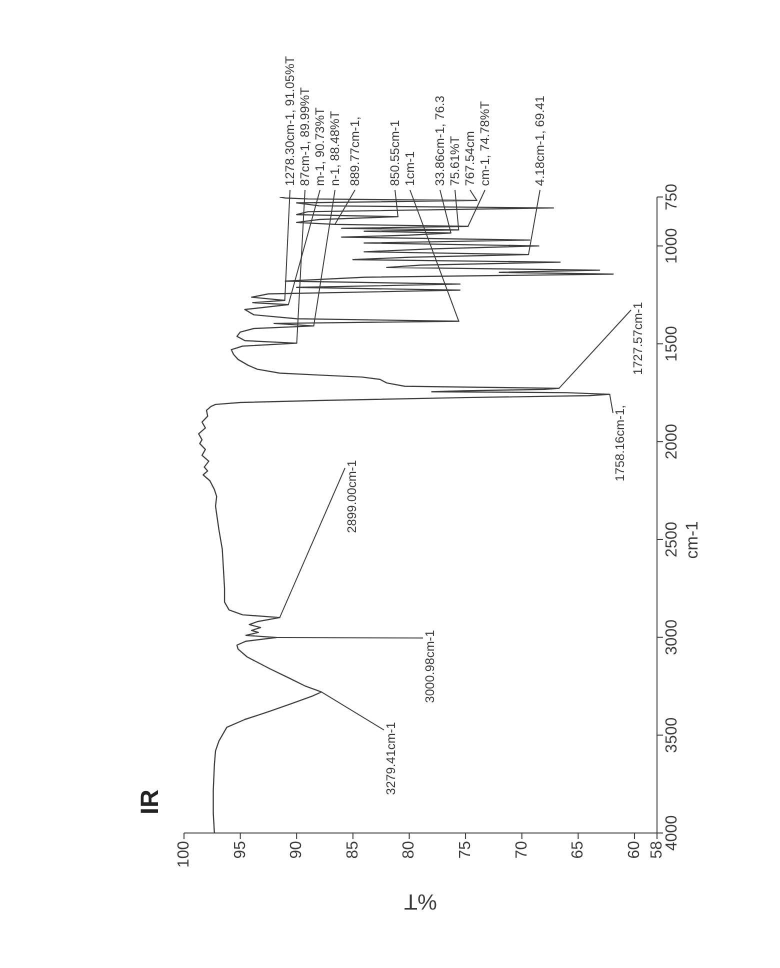  Describe the element at coordinates (672, 540) in the screenshot. I see `y-tick-label: 2500` at that location.